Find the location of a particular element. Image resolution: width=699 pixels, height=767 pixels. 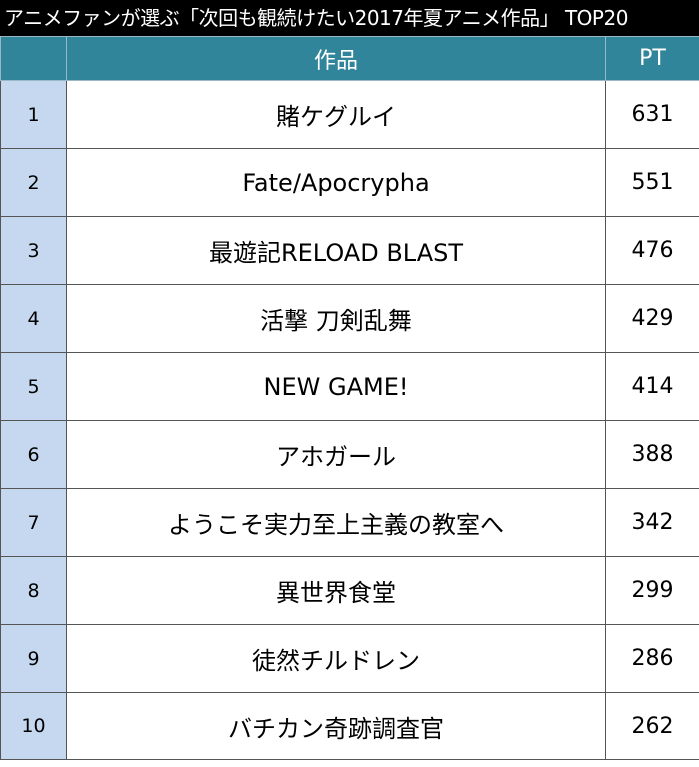

table-row: 1 賭ケグルイ 631 is located at coordinates (349, 114).